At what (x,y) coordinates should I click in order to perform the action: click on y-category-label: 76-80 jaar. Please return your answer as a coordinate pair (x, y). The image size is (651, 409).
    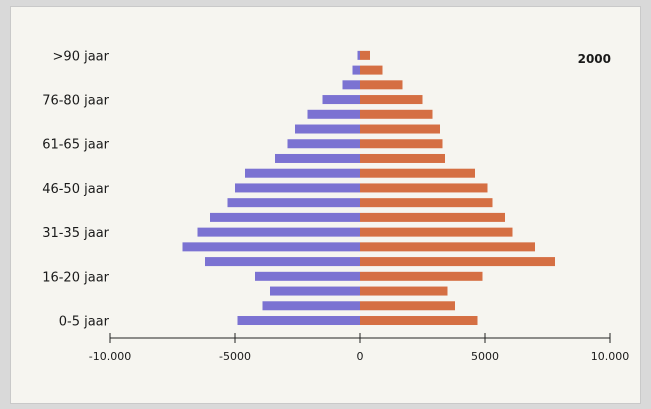
    Looking at the image, I should click on (75, 101).